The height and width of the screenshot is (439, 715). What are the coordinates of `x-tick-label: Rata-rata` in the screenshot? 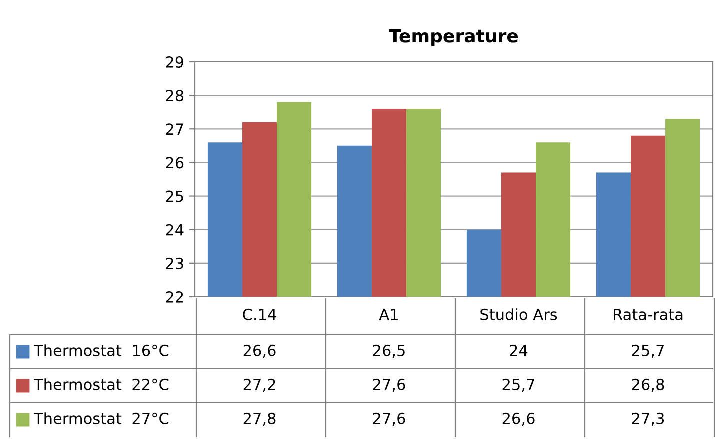 It's located at (648, 314).